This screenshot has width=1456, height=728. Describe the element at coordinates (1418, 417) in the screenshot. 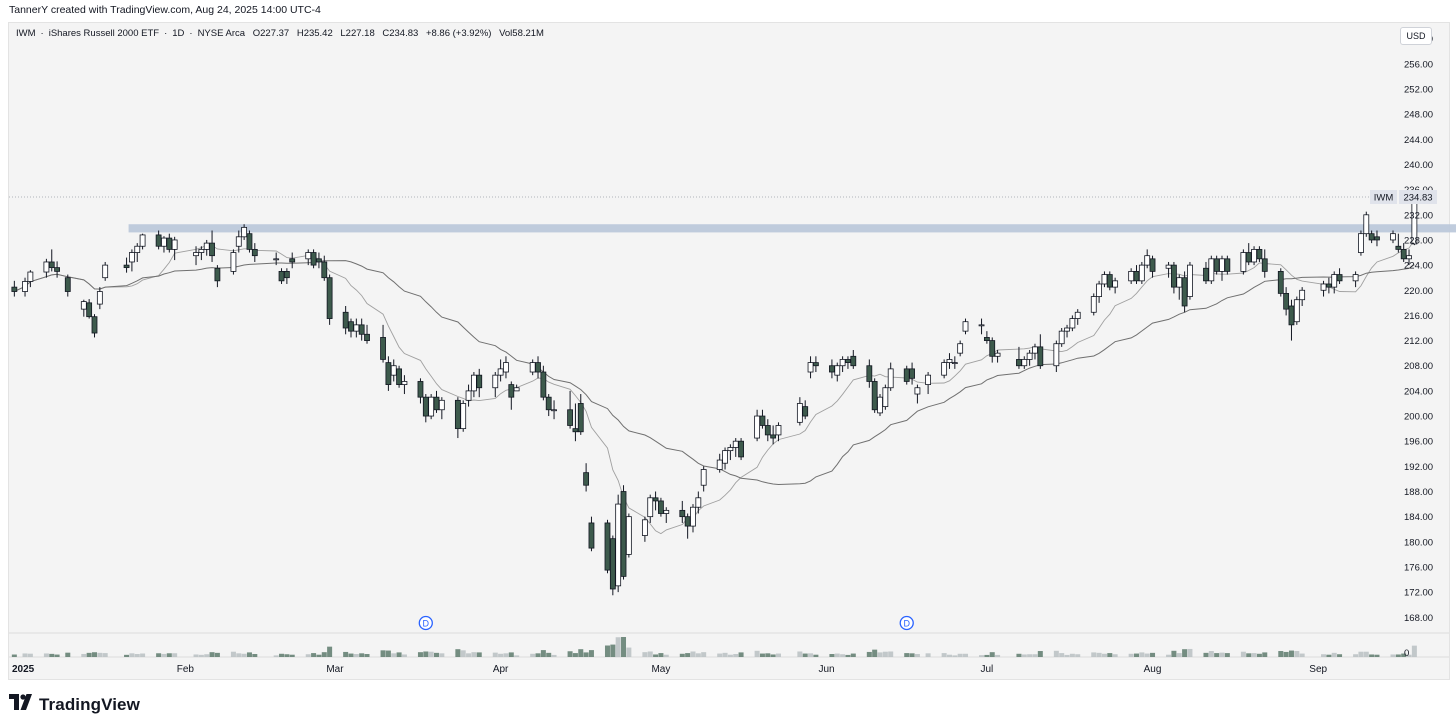

I see `y-tick-label: 200.00` at that location.